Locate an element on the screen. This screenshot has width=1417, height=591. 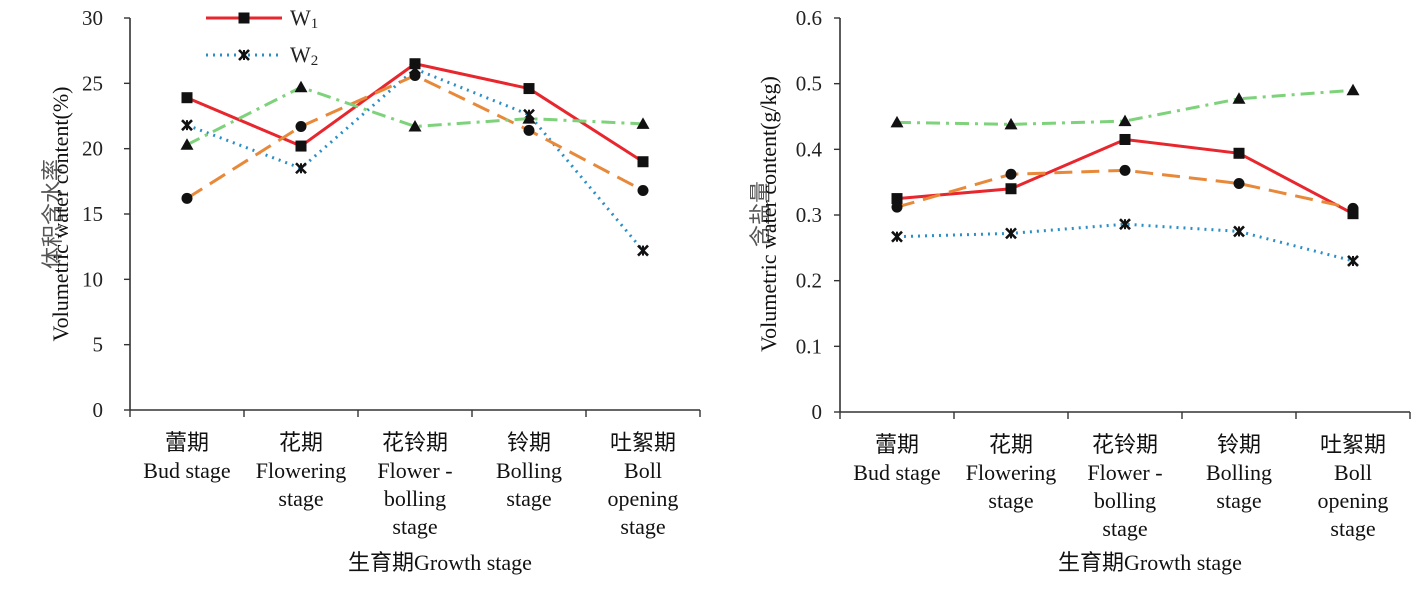
legend-label: W1 is located at coordinates (304, 18).